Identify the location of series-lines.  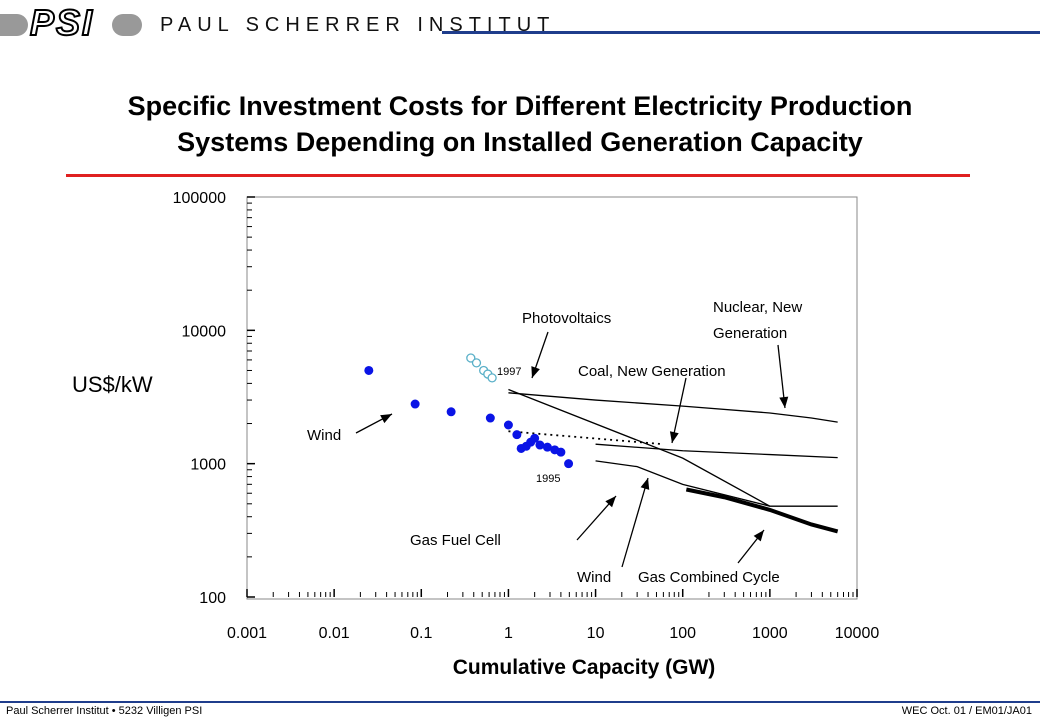
(673, 461).